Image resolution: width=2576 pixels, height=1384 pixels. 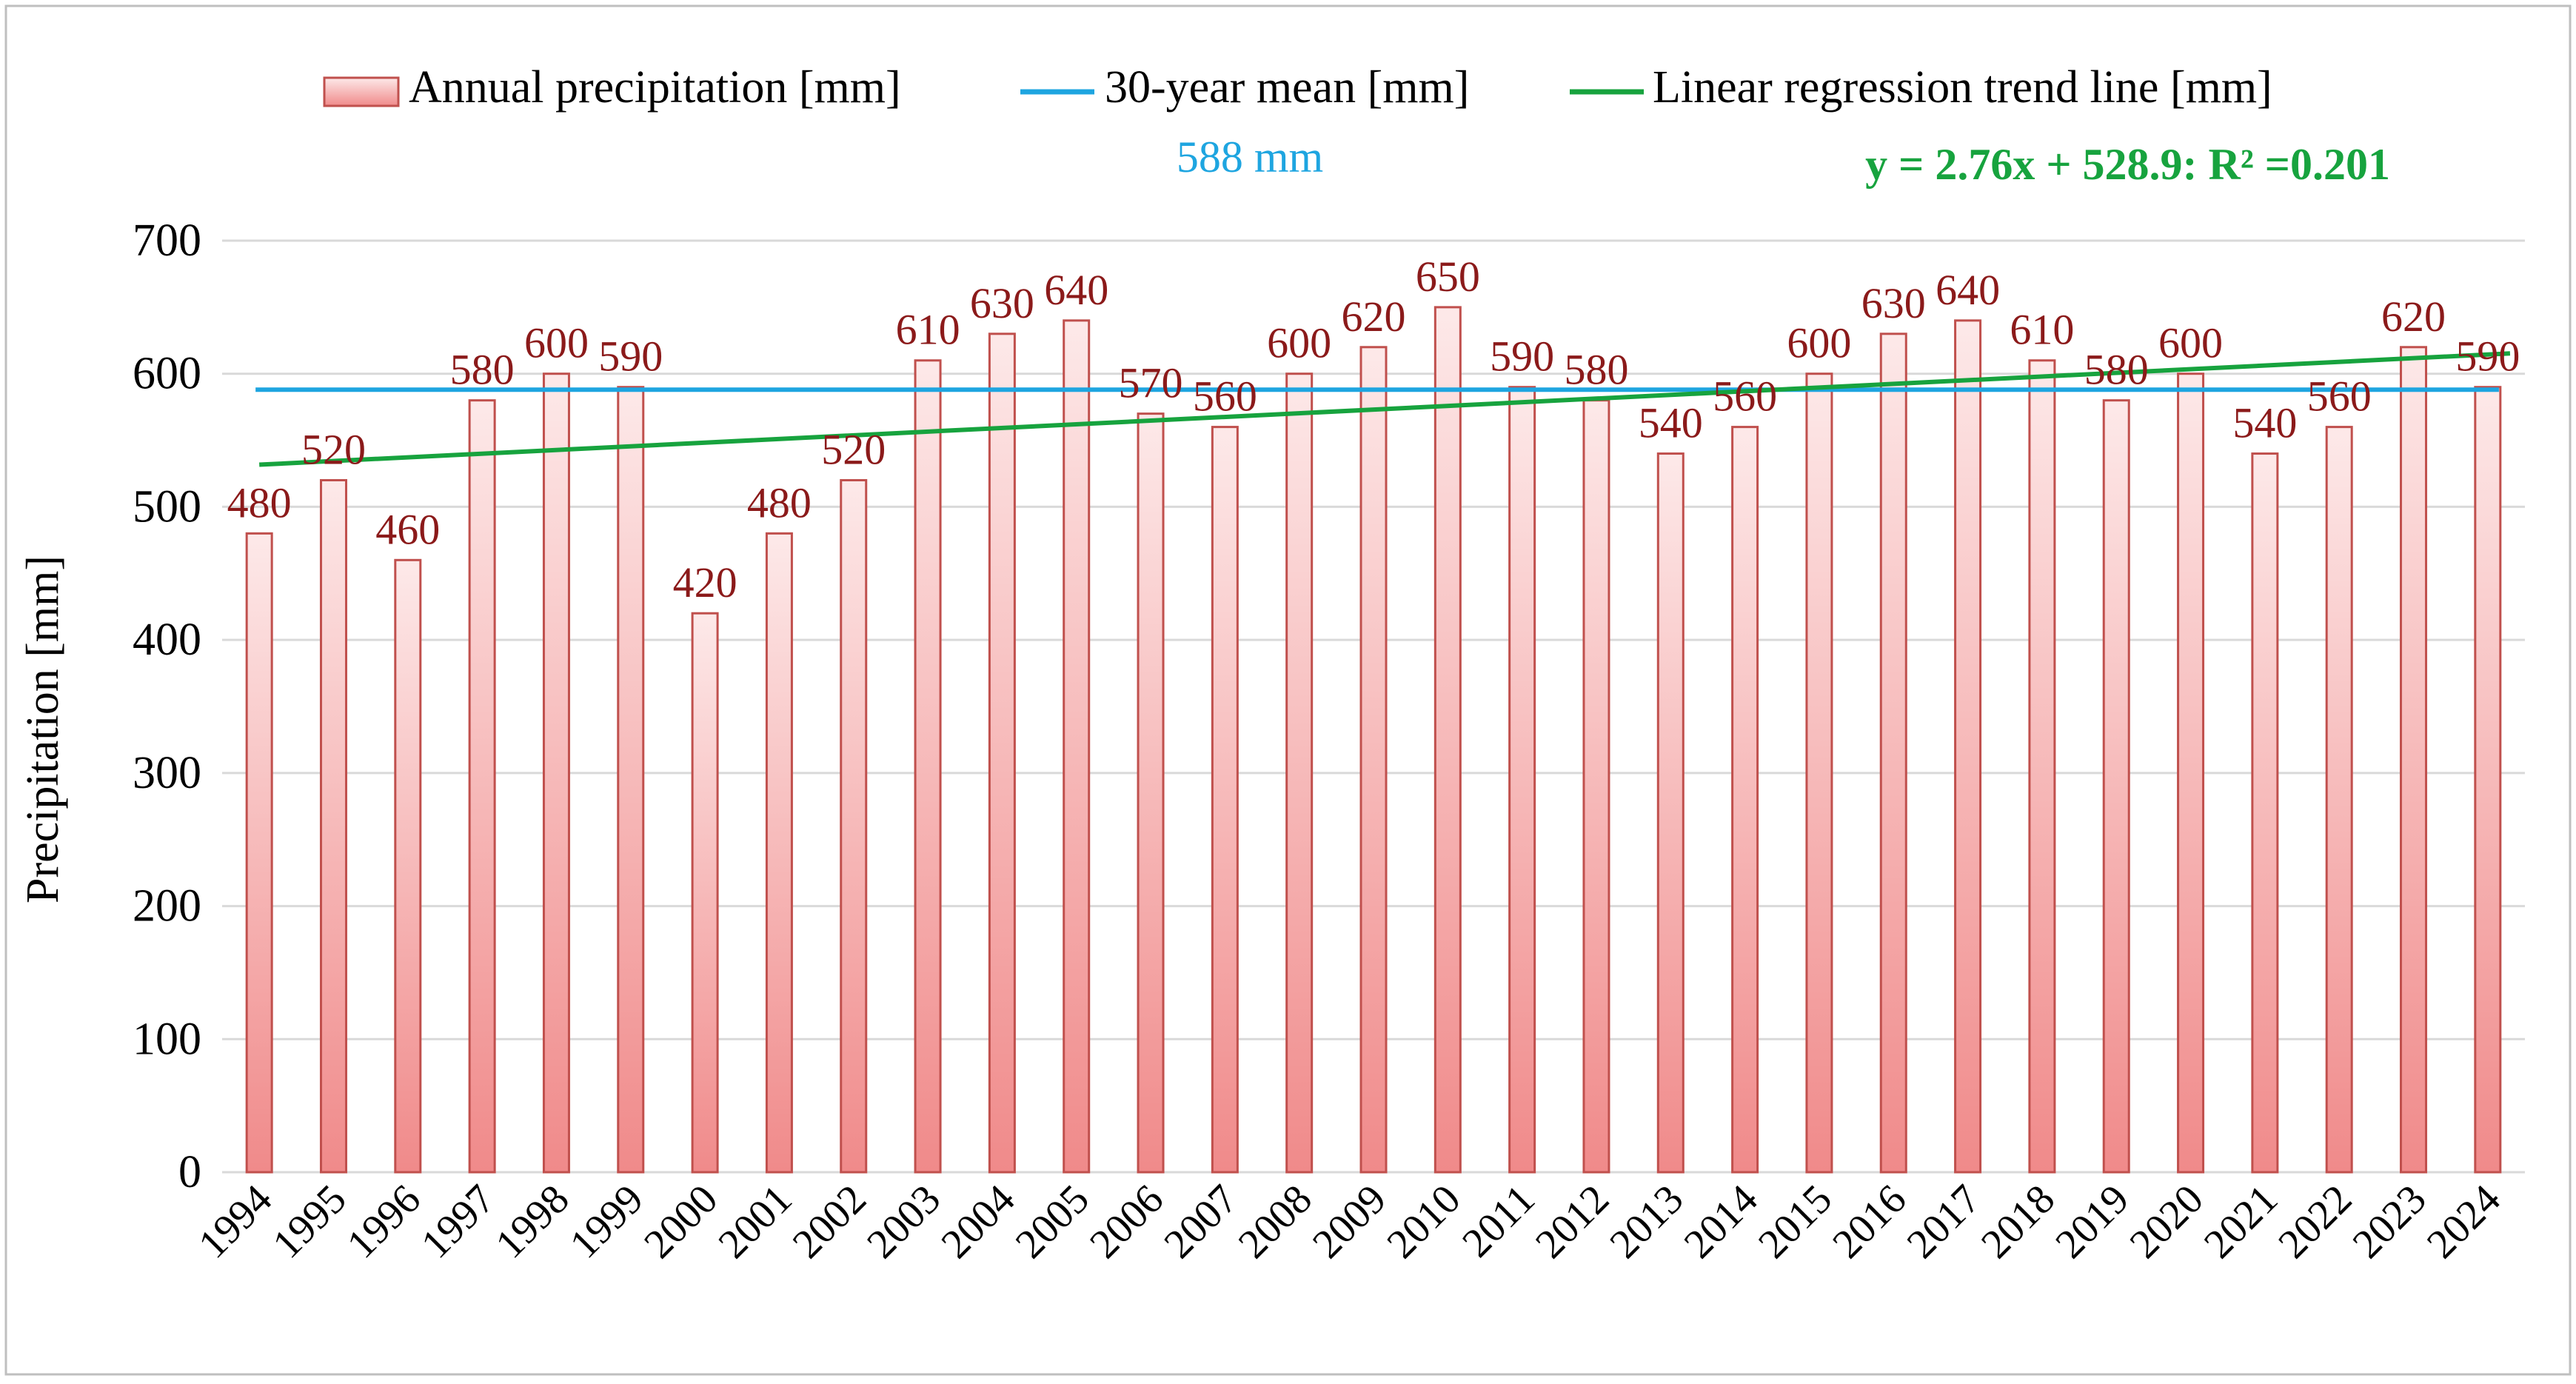 What do you see at coordinates (407, 529) in the screenshot?
I see `data-label: 460` at bounding box center [407, 529].